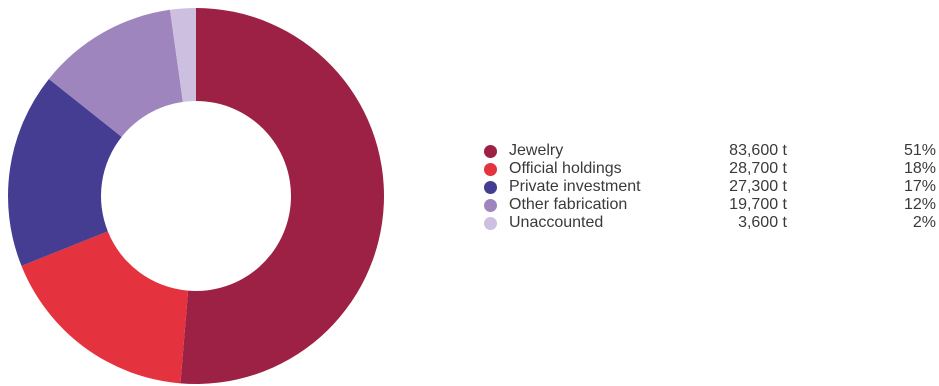 The width and height of the screenshot is (939, 386). Describe the element at coordinates (490, 169) in the screenshot. I see `legend-swatch-official-holdings` at that location.